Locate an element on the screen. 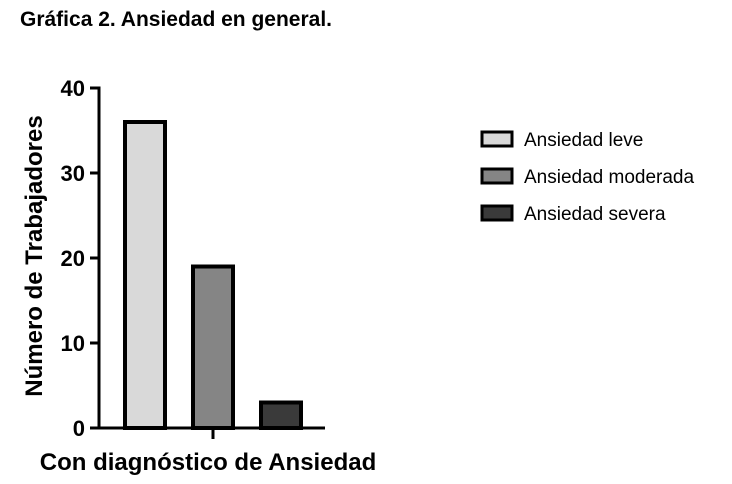 The width and height of the screenshot is (732, 484). y-axis: 0 10 20 30 40 is located at coordinates (81, 258).